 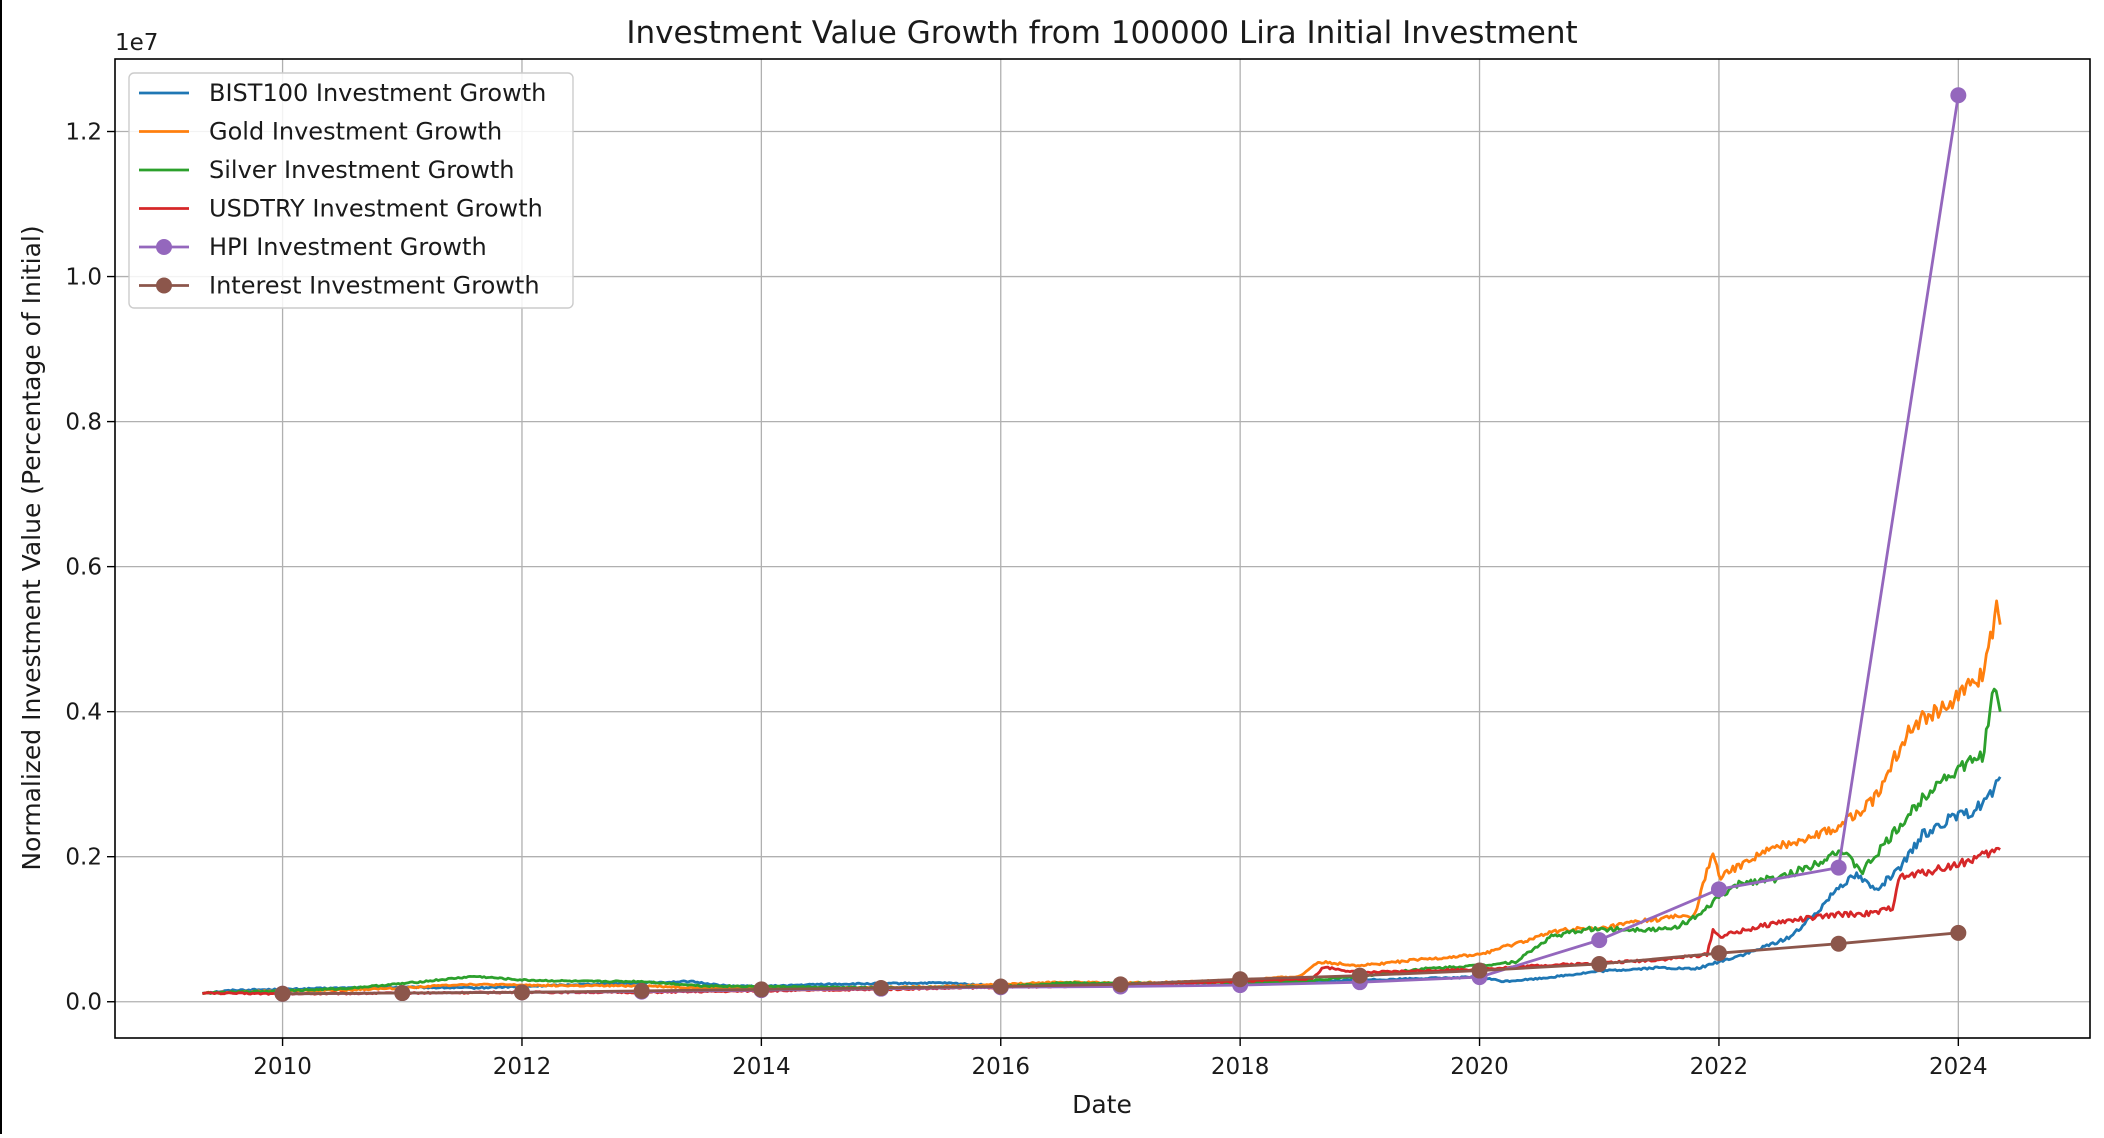 What do you see at coordinates (376, 209) in the screenshot?
I see `legend-label: USDTRY Investment Growth` at bounding box center [376, 209].